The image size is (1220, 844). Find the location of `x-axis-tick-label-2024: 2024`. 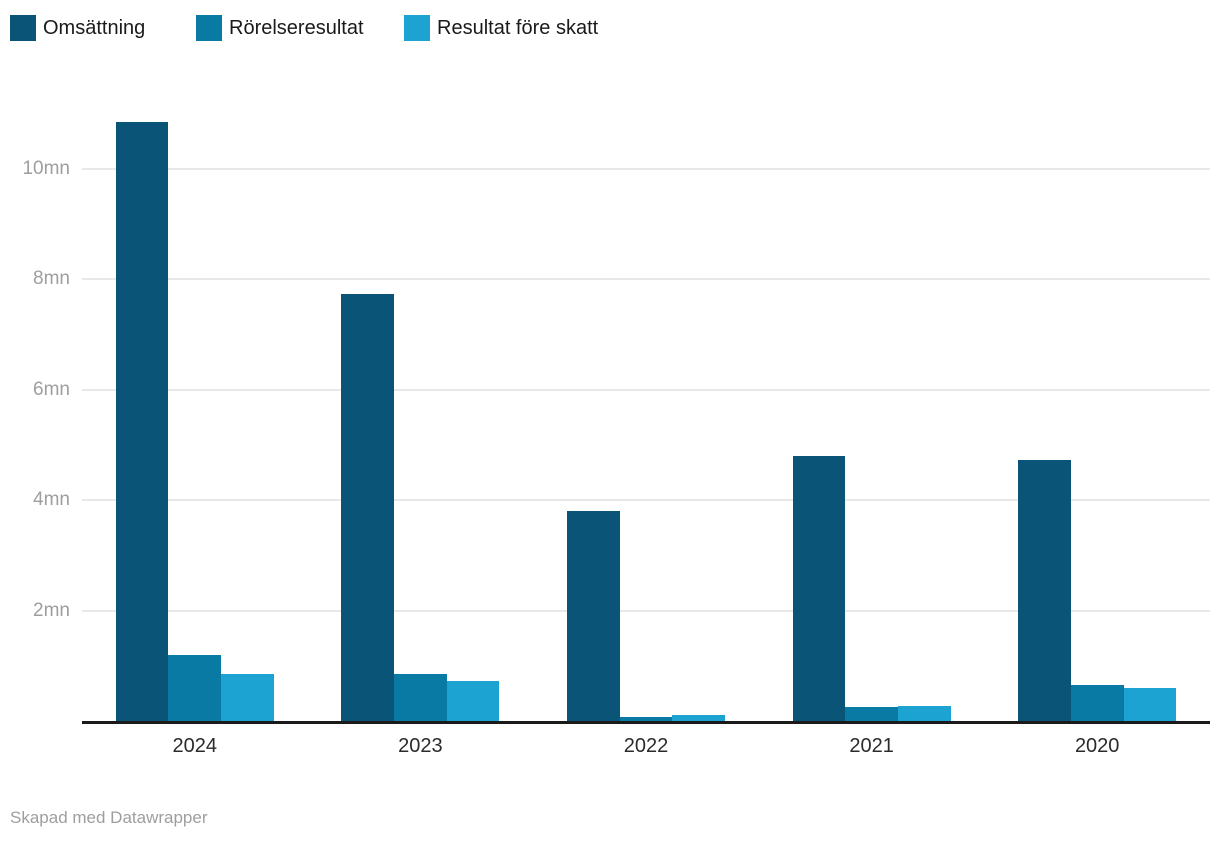

x-axis-tick-label-2024: 2024 is located at coordinates (195, 746).